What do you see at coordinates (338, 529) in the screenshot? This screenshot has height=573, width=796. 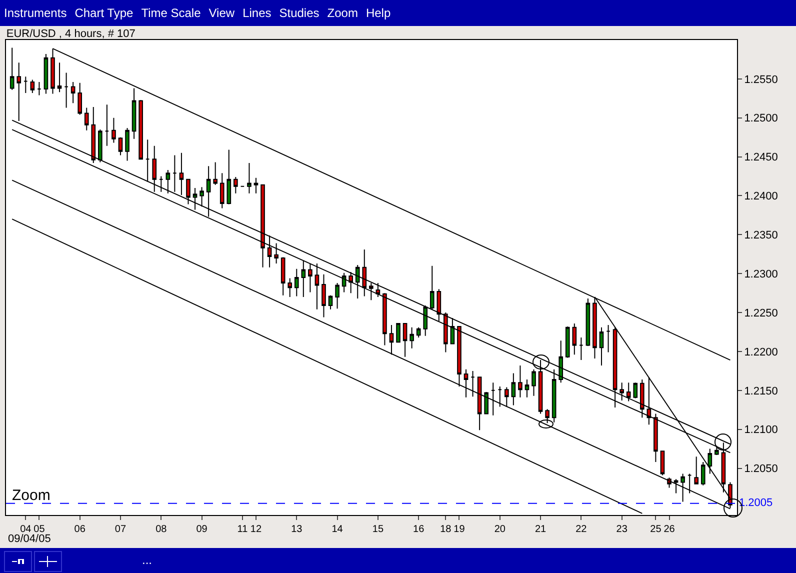 I see `x-tick-label: 14` at bounding box center [338, 529].